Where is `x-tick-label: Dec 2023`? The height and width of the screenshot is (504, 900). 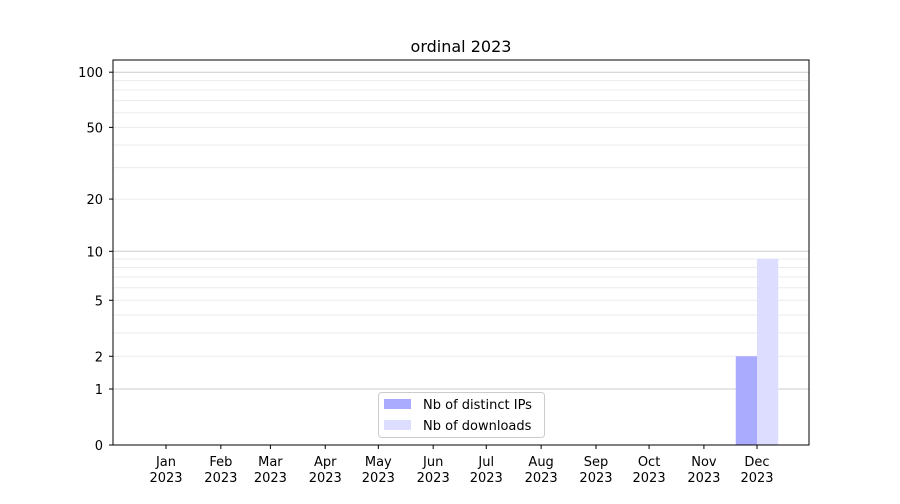 x-tick-label: Dec 2023 is located at coordinates (756, 470).